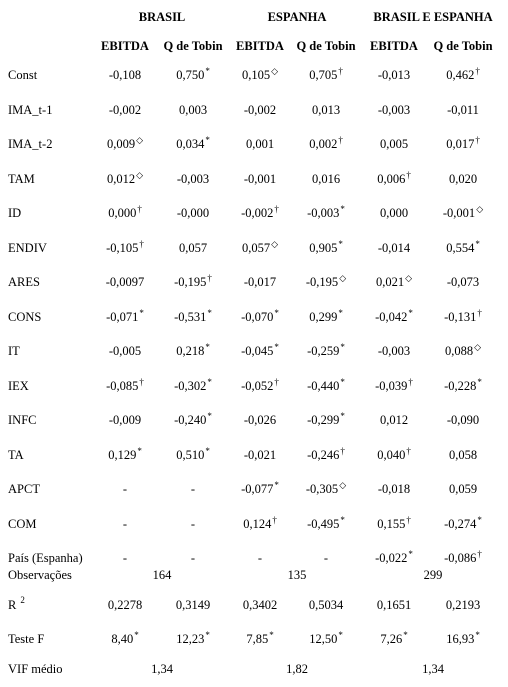 This screenshot has width=508, height=687. I want to click on table-cell: -0,246†, so click(326, 453).